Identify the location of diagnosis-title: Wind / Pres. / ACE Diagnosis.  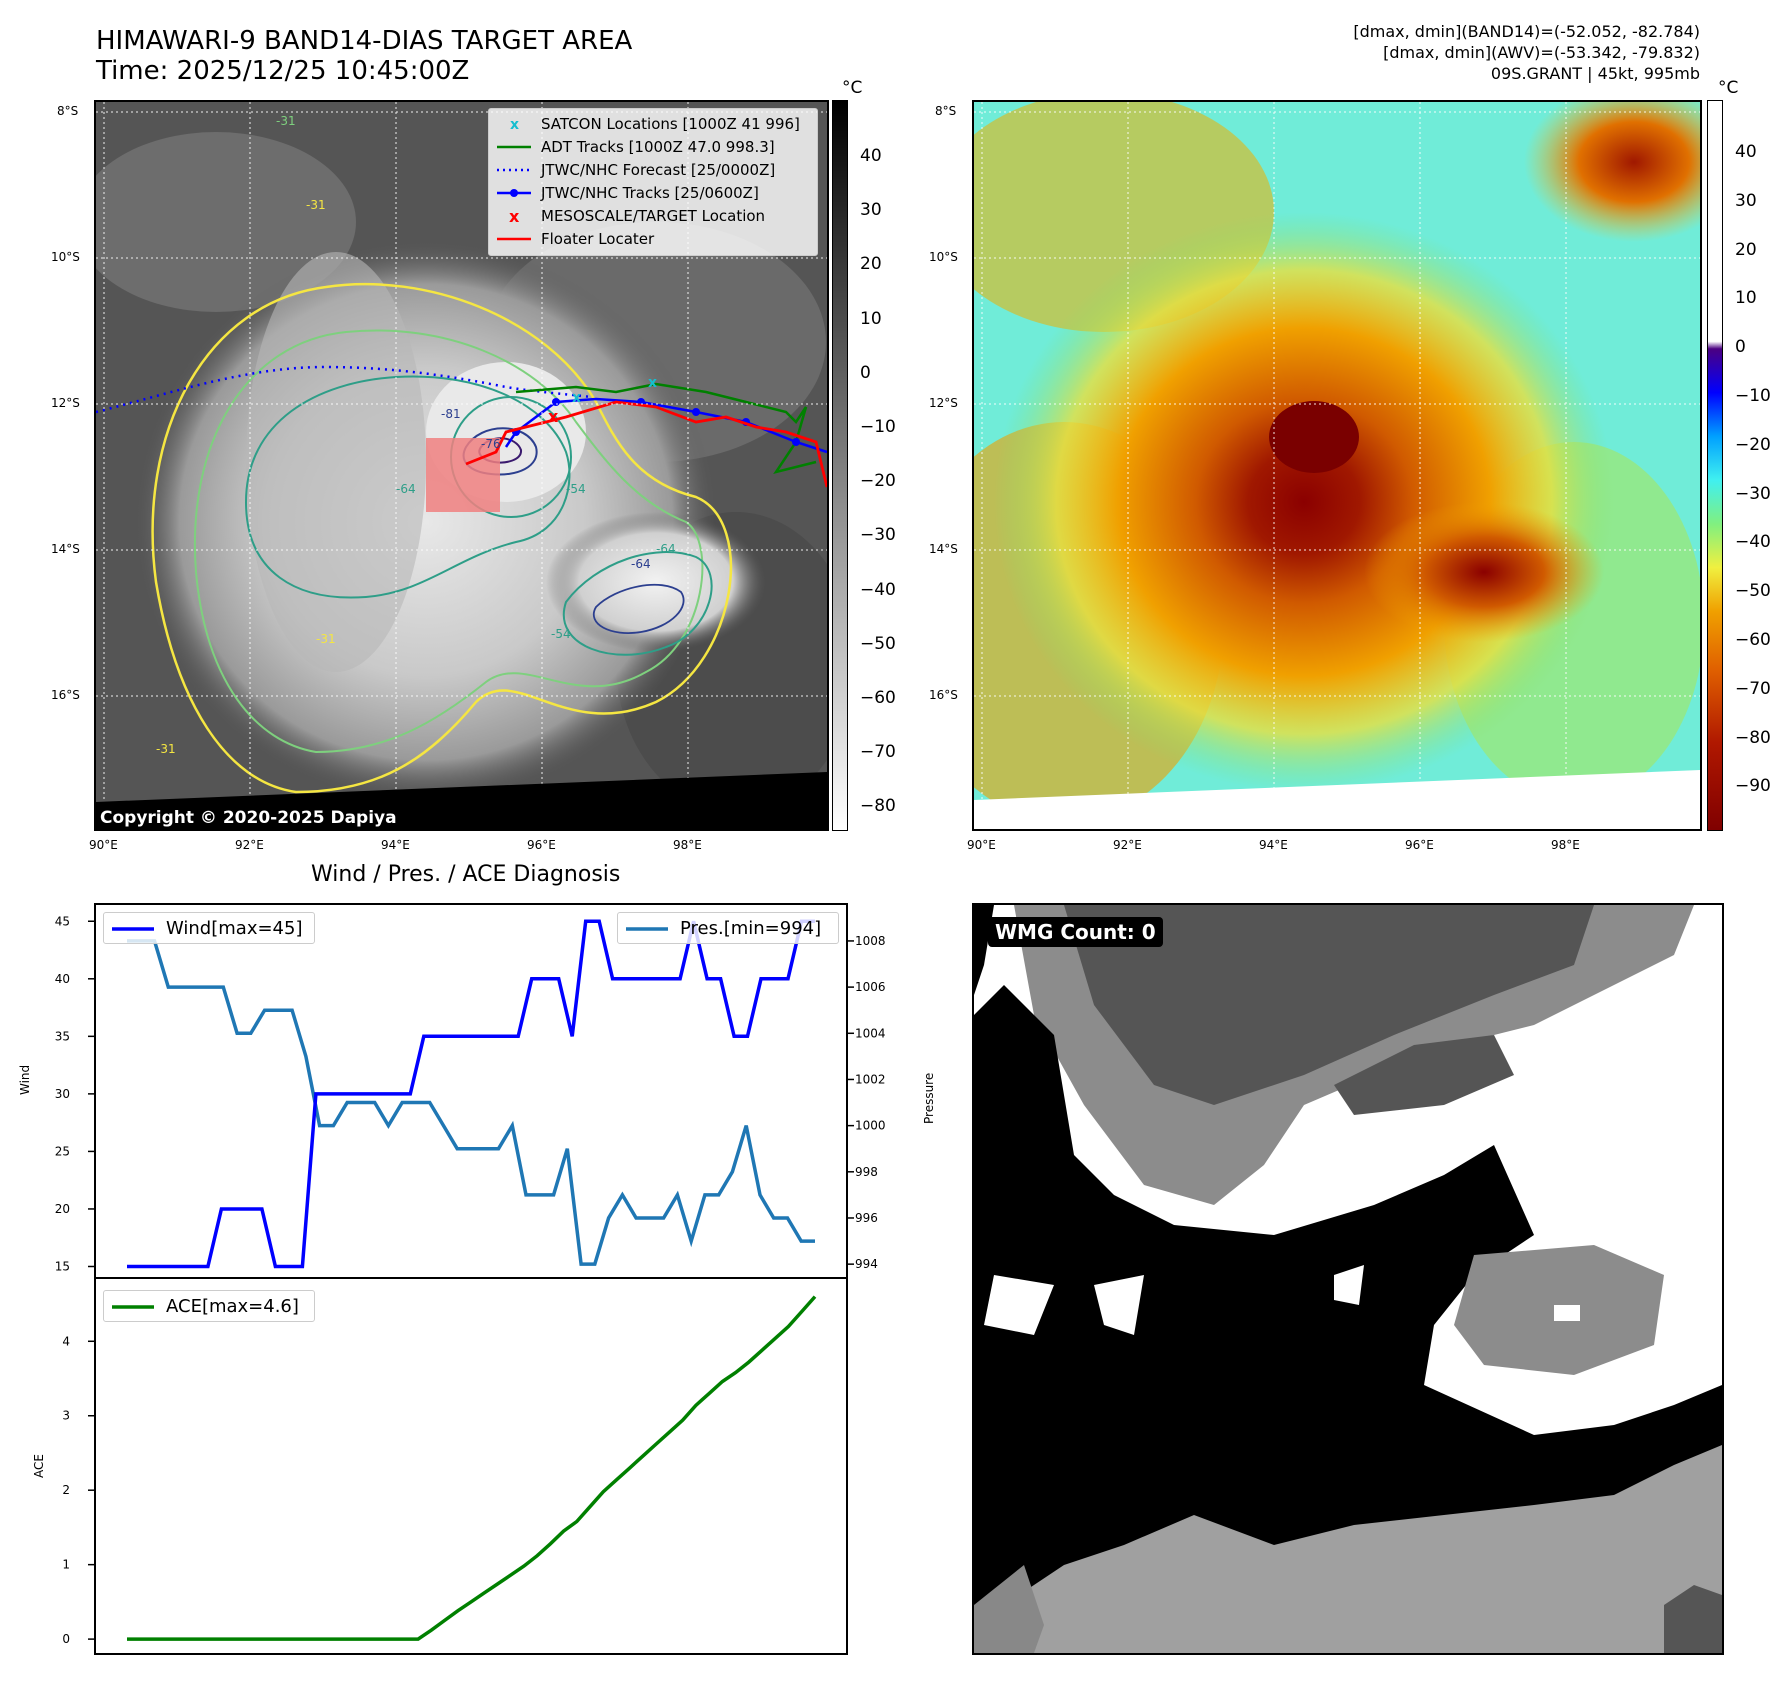
(466, 874).